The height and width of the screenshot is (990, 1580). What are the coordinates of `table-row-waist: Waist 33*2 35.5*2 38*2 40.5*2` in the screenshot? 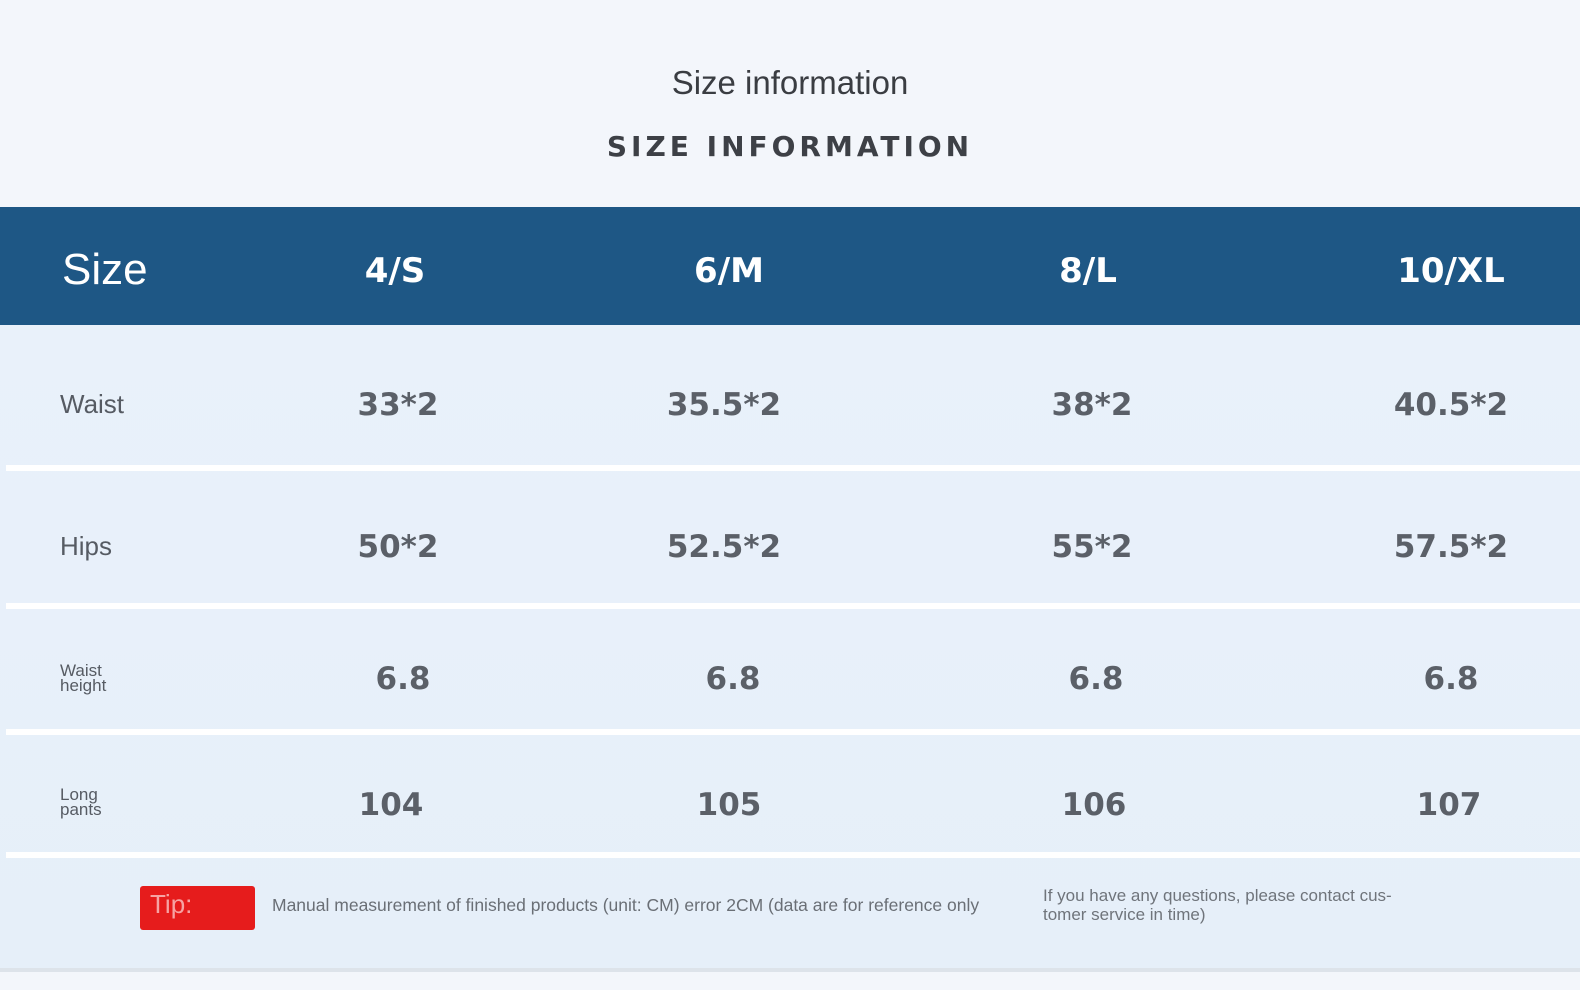 It's located at (790, 396).